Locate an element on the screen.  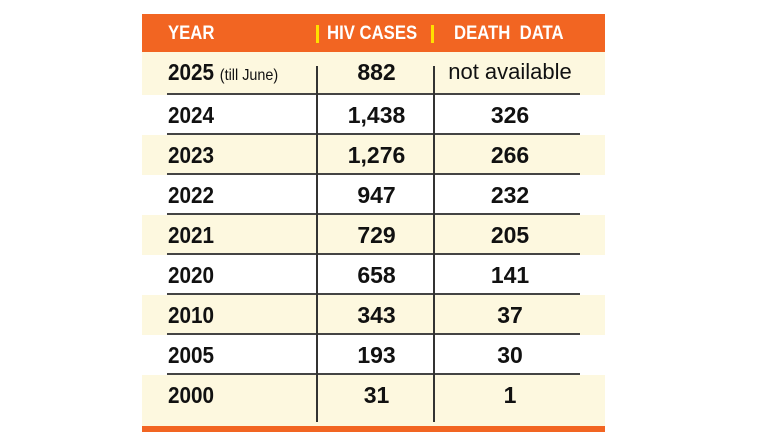
year-value: 2000 is located at coordinates (191, 395).